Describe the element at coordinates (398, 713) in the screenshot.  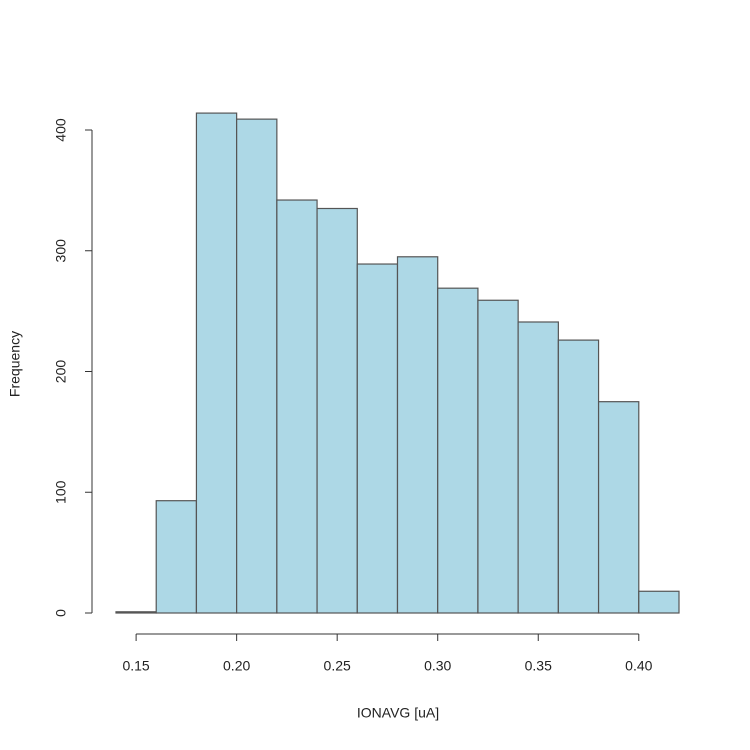
I see `x-axis-label: IONAVG [uA]` at that location.